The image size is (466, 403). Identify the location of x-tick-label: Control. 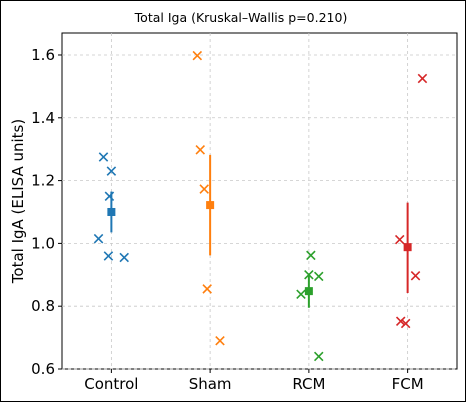
(111, 384).